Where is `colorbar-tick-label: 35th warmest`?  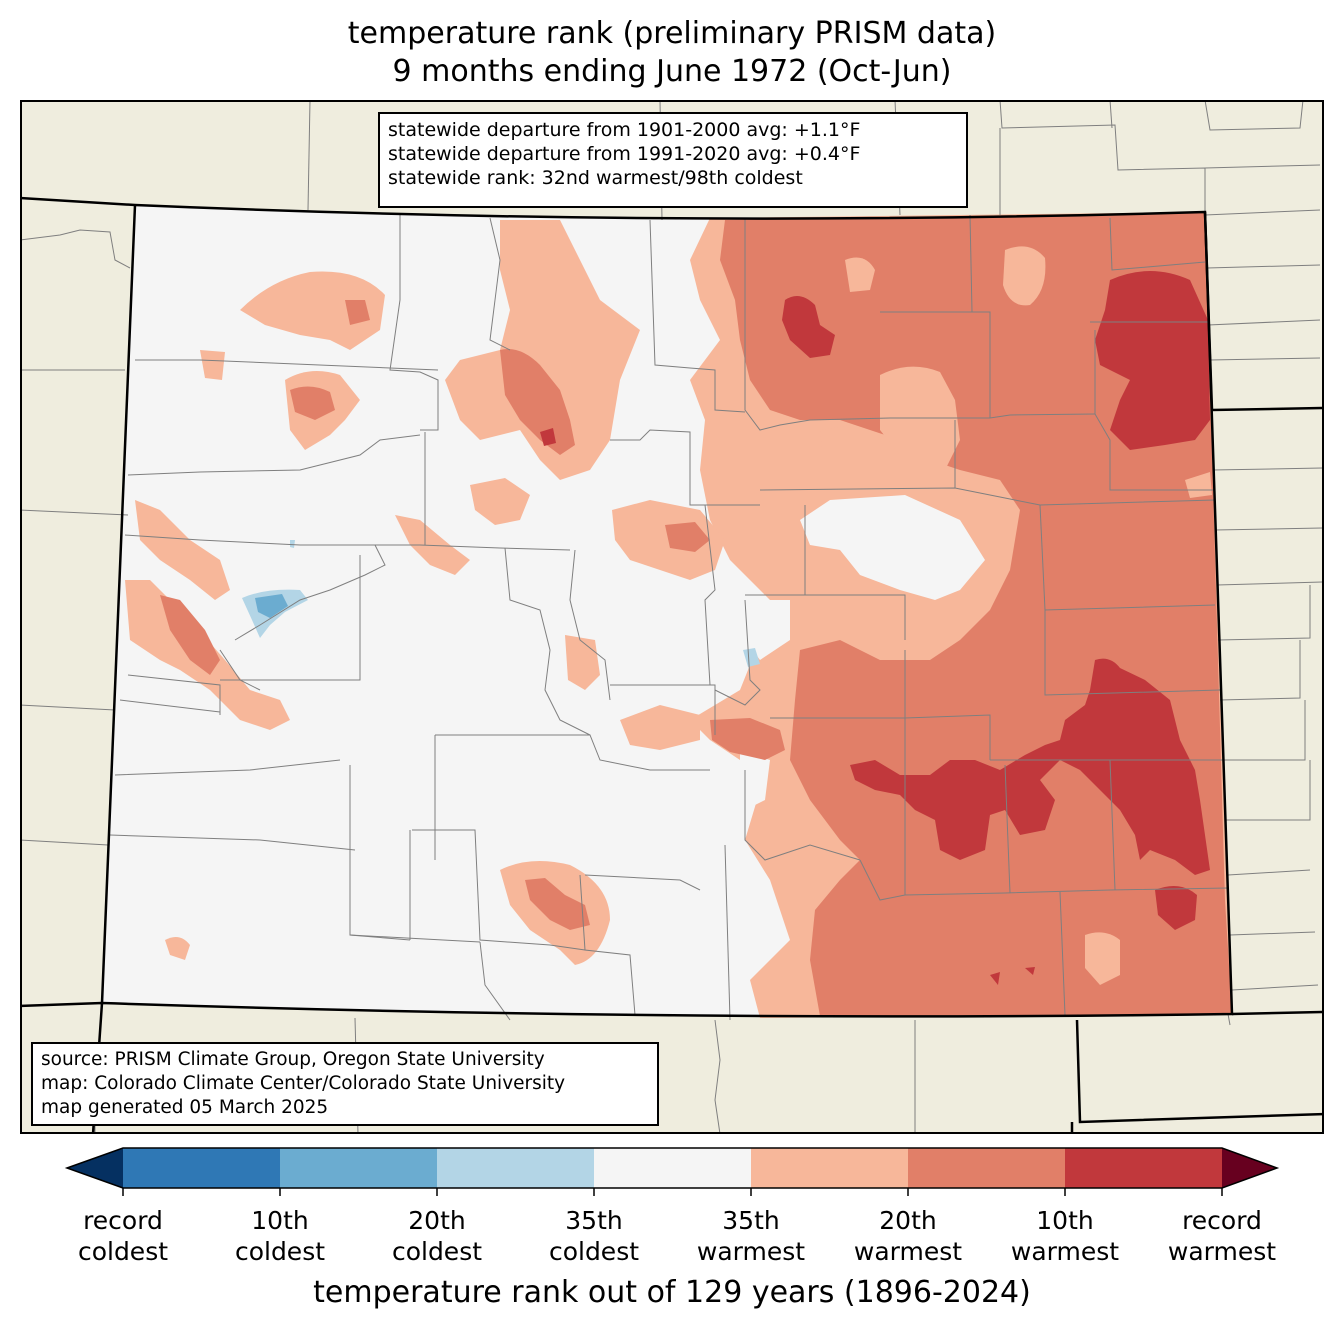
colorbar-tick-label: 35th warmest is located at coordinates (751, 1236).